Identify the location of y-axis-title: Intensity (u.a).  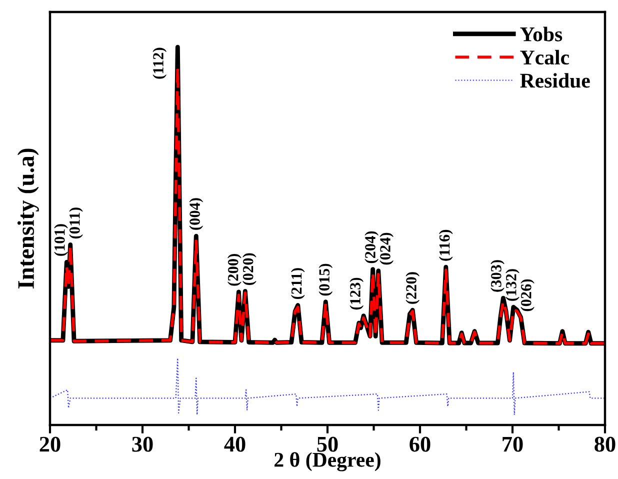
(28, 218).